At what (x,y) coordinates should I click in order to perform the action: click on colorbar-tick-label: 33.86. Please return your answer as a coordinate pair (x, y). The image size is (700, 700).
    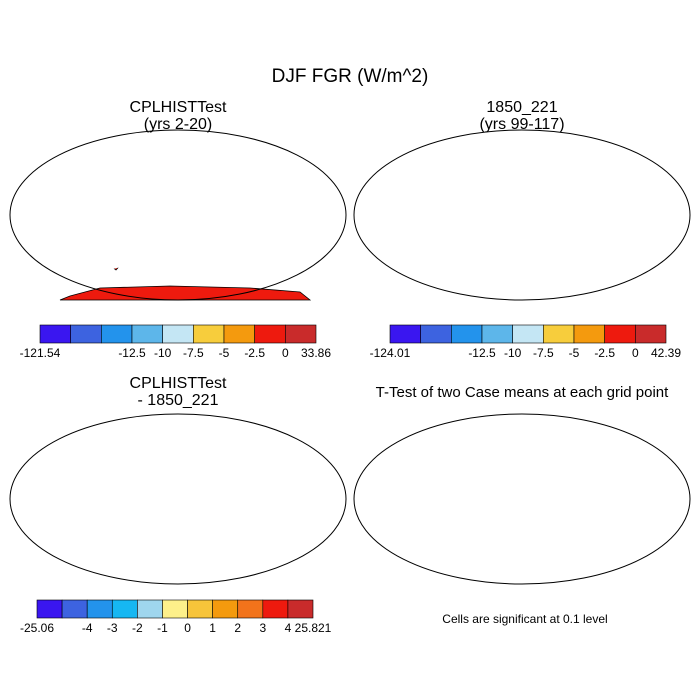
    Looking at the image, I should click on (316, 353).